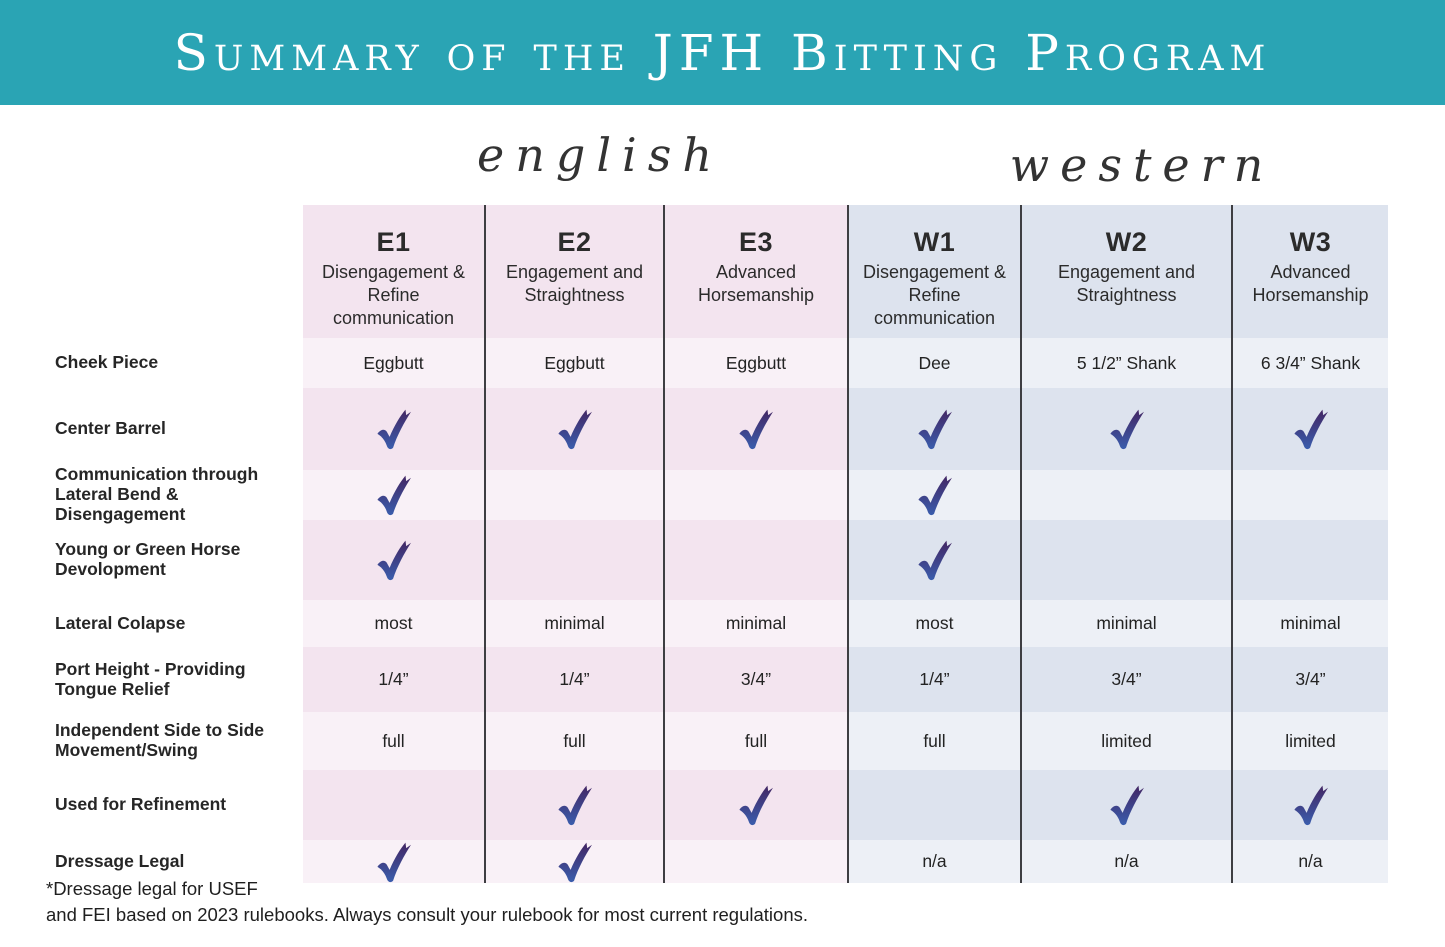 This screenshot has height=947, width=1445. I want to click on cell-1-W2, so click(1125, 429).